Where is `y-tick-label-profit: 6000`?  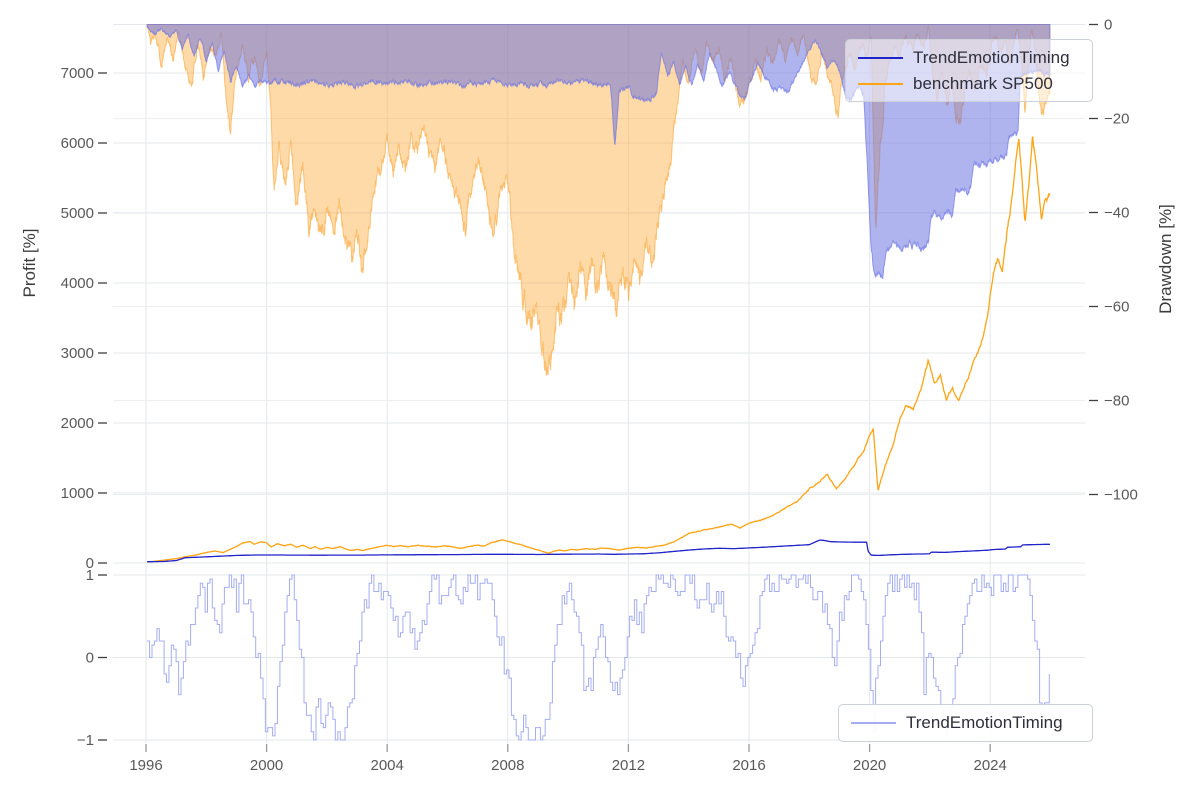 y-tick-label-profit: 6000 is located at coordinates (77, 143).